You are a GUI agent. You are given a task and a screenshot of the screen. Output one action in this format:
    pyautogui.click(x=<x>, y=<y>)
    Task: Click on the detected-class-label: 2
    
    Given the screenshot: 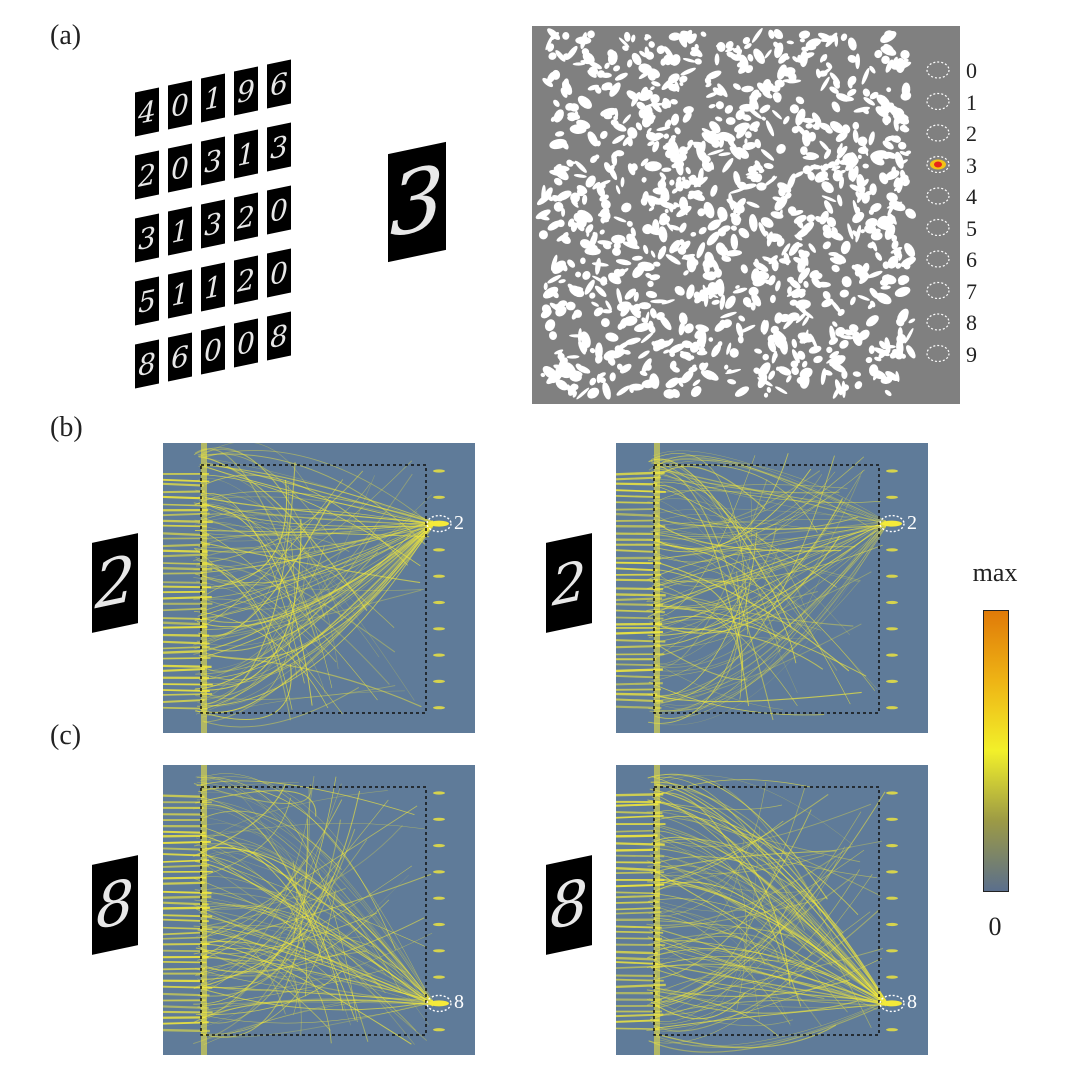 What is the action you would take?
    pyautogui.click(x=459, y=522)
    